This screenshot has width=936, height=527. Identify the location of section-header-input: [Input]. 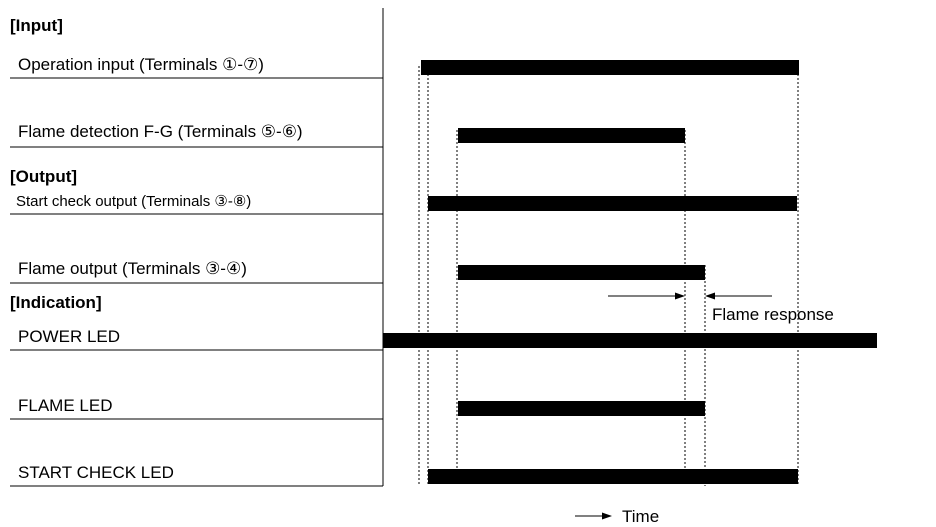
(36, 25).